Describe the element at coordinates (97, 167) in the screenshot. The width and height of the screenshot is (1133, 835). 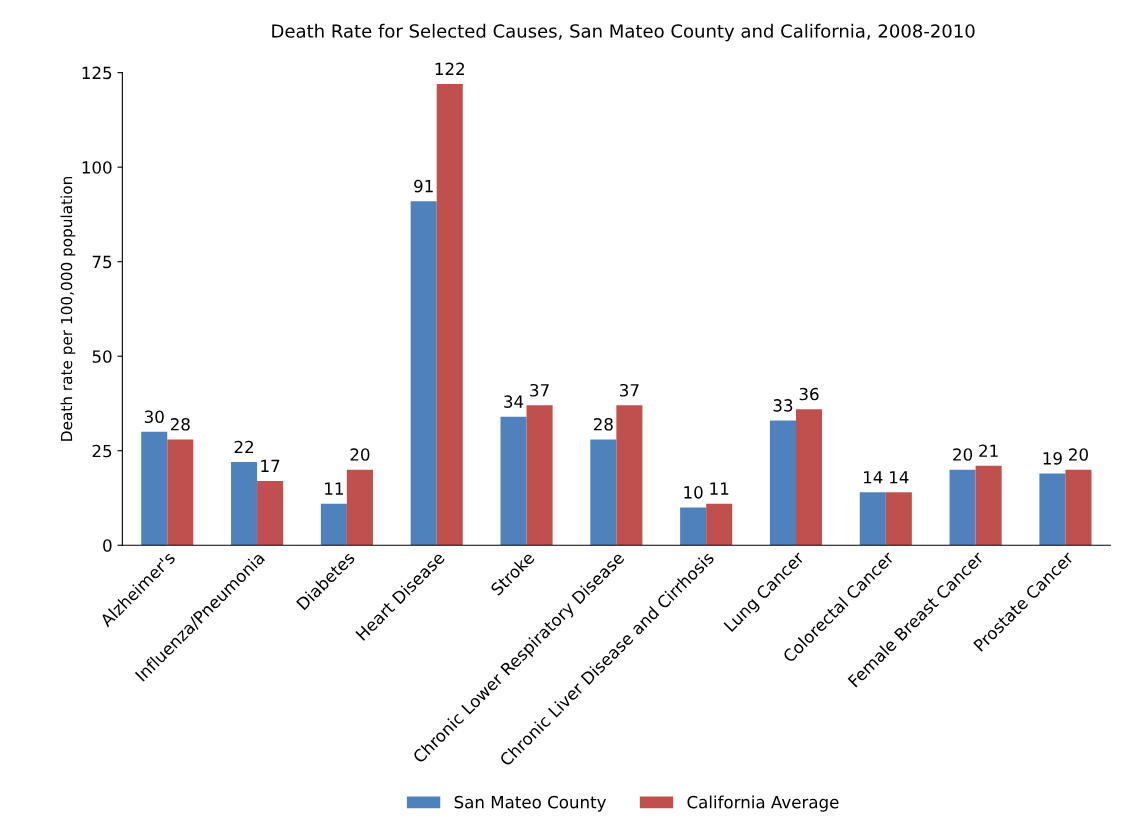
I see `y-tick-label: 100` at that location.